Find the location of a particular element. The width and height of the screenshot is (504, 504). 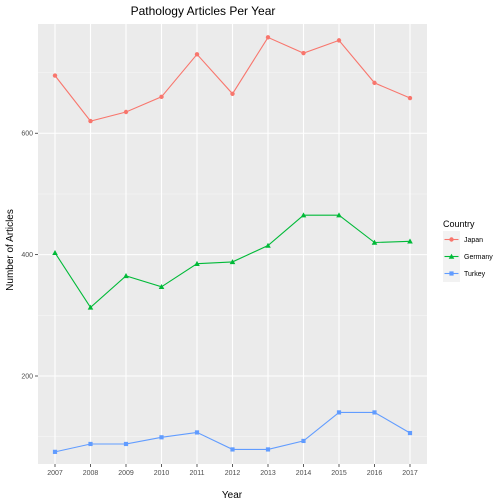

legend-label-japan: Japan is located at coordinates (473, 240).